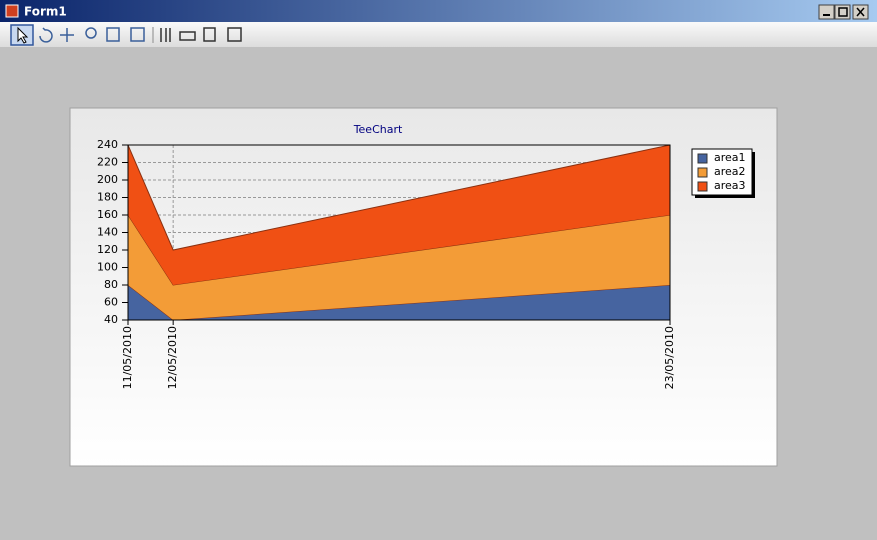 This screenshot has width=877, height=540. Describe the element at coordinates (860, 12) in the screenshot. I see `close-glyph` at that location.